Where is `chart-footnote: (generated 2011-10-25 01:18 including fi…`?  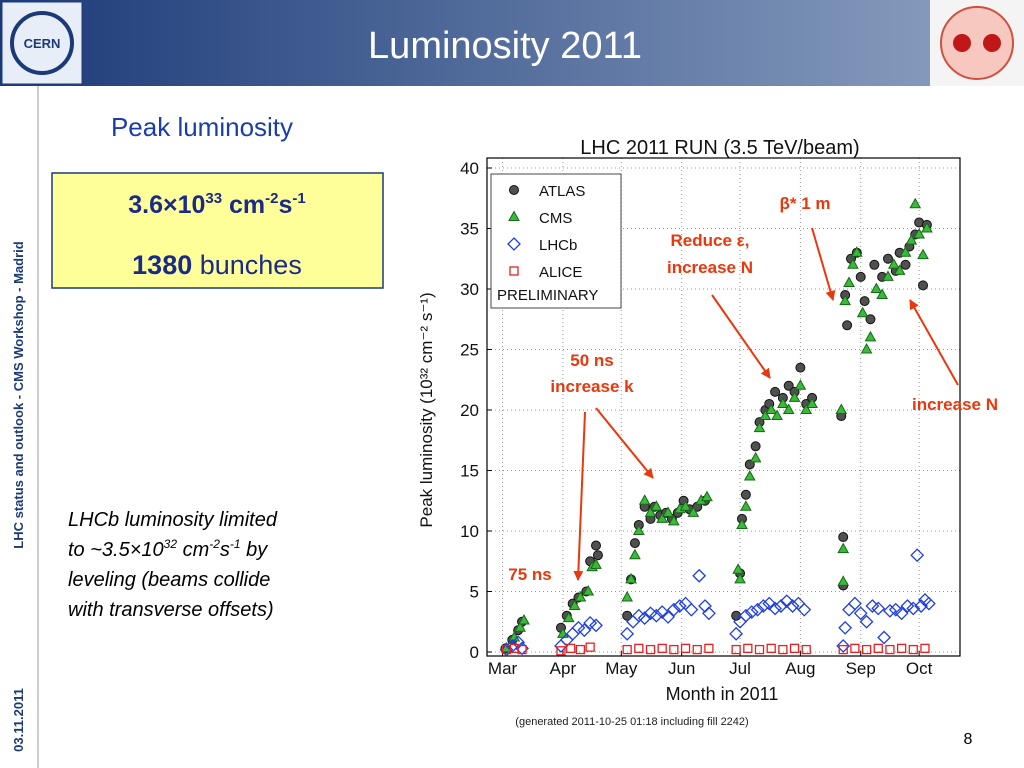 chart-footnote: (generated 2011-10-25 01:18 including fi… is located at coordinates (631, 722).